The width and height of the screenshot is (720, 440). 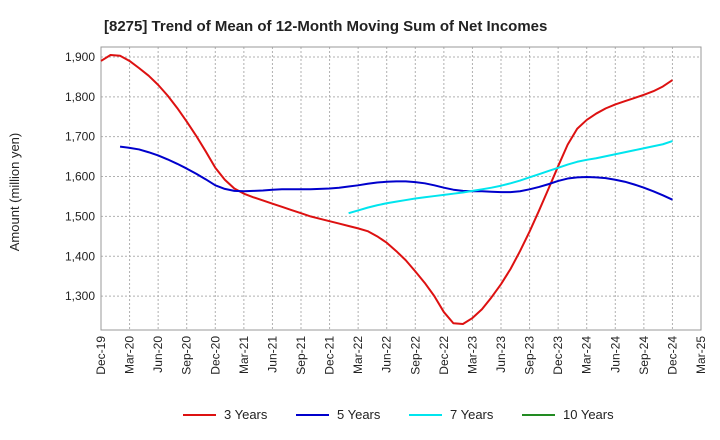 What do you see at coordinates (14, 192) in the screenshot?
I see `y-axis-label: Amount (million yen)` at bounding box center [14, 192].